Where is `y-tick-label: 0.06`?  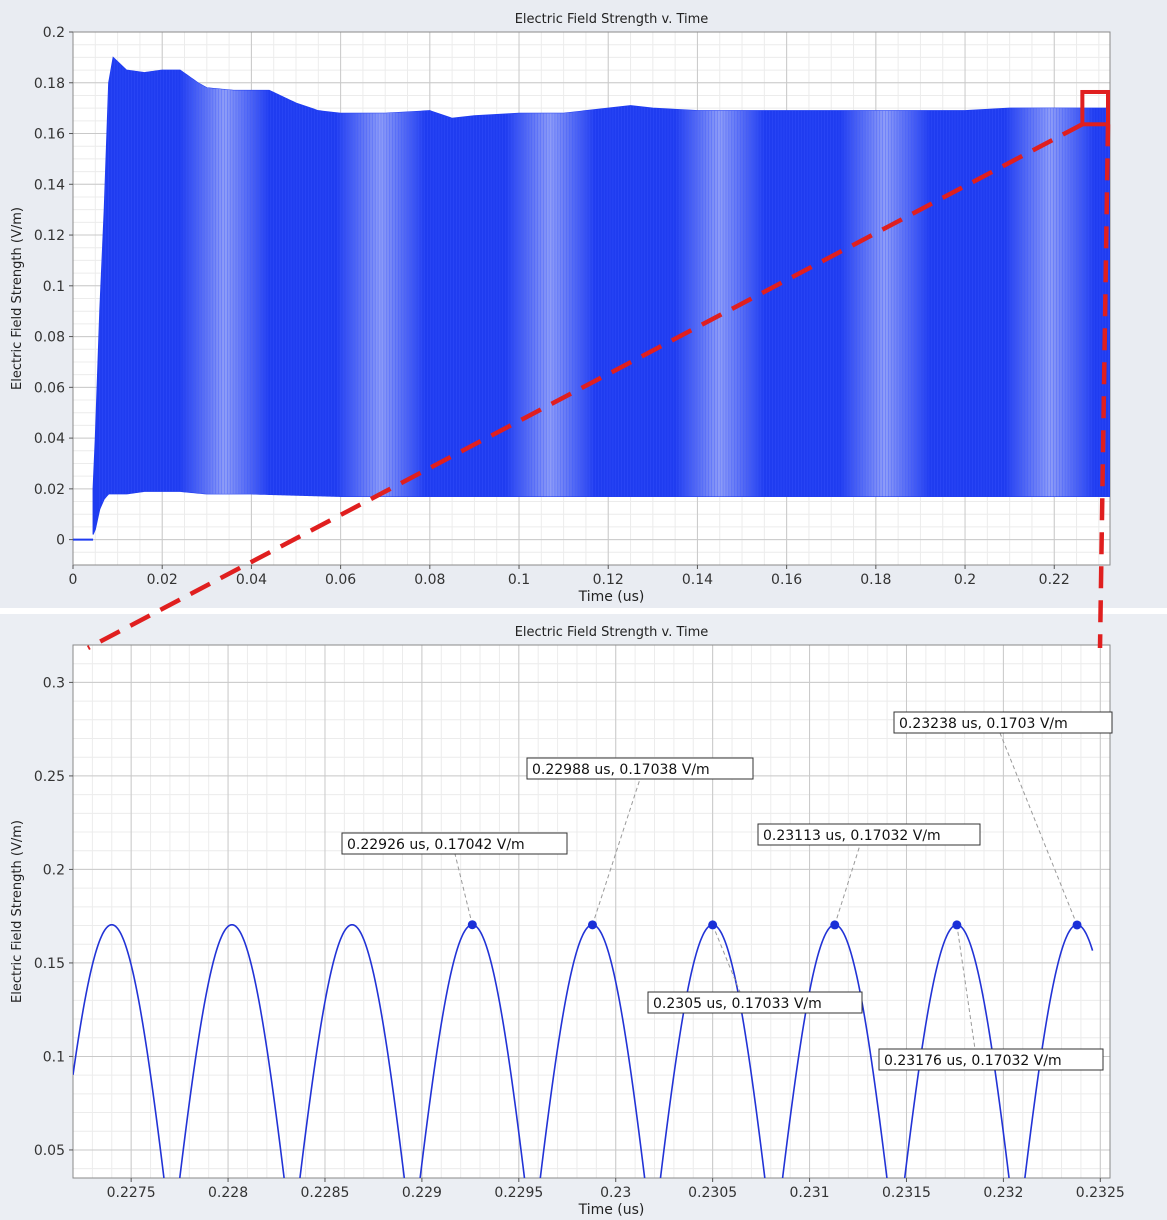 y-tick-label: 0.06 is located at coordinates (49, 388).